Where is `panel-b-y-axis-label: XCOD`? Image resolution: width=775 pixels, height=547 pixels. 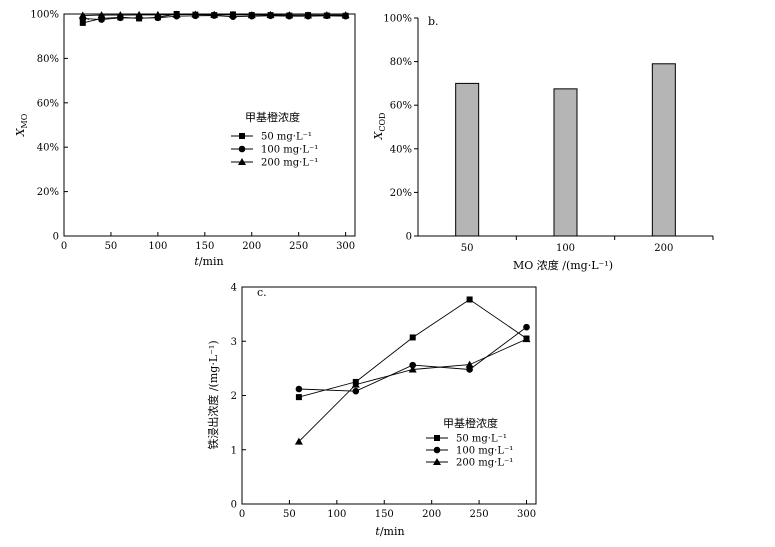 panel-b-y-axis-label: XCOD is located at coordinates (379, 127).